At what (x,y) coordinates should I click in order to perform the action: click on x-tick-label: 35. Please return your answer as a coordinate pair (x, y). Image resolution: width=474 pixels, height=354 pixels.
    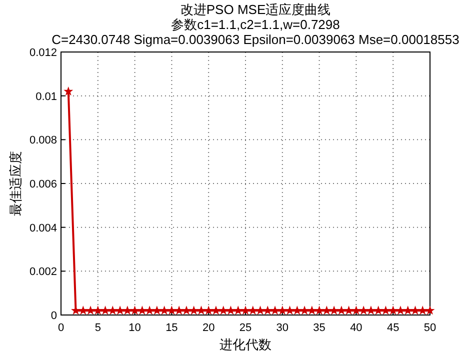
    Looking at the image, I should click on (319, 328).